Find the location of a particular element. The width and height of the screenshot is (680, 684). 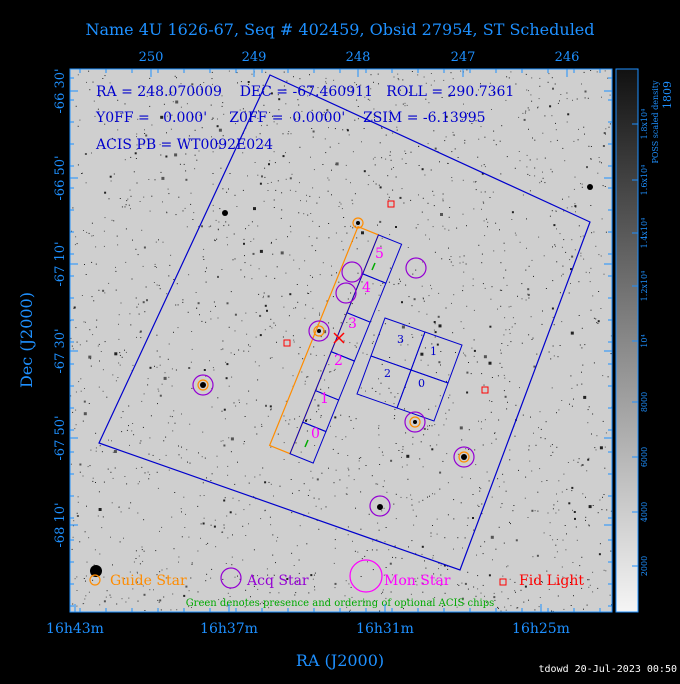

dec-tick-label: -67 30' is located at coordinates (60, 350).